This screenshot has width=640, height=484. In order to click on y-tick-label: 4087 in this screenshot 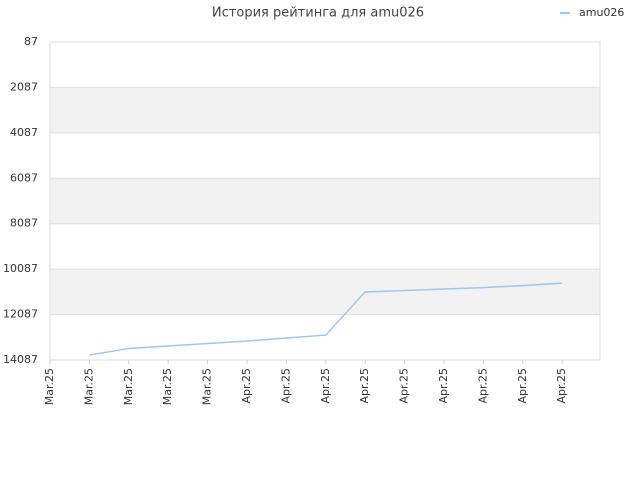, I will do `click(24, 132)`.